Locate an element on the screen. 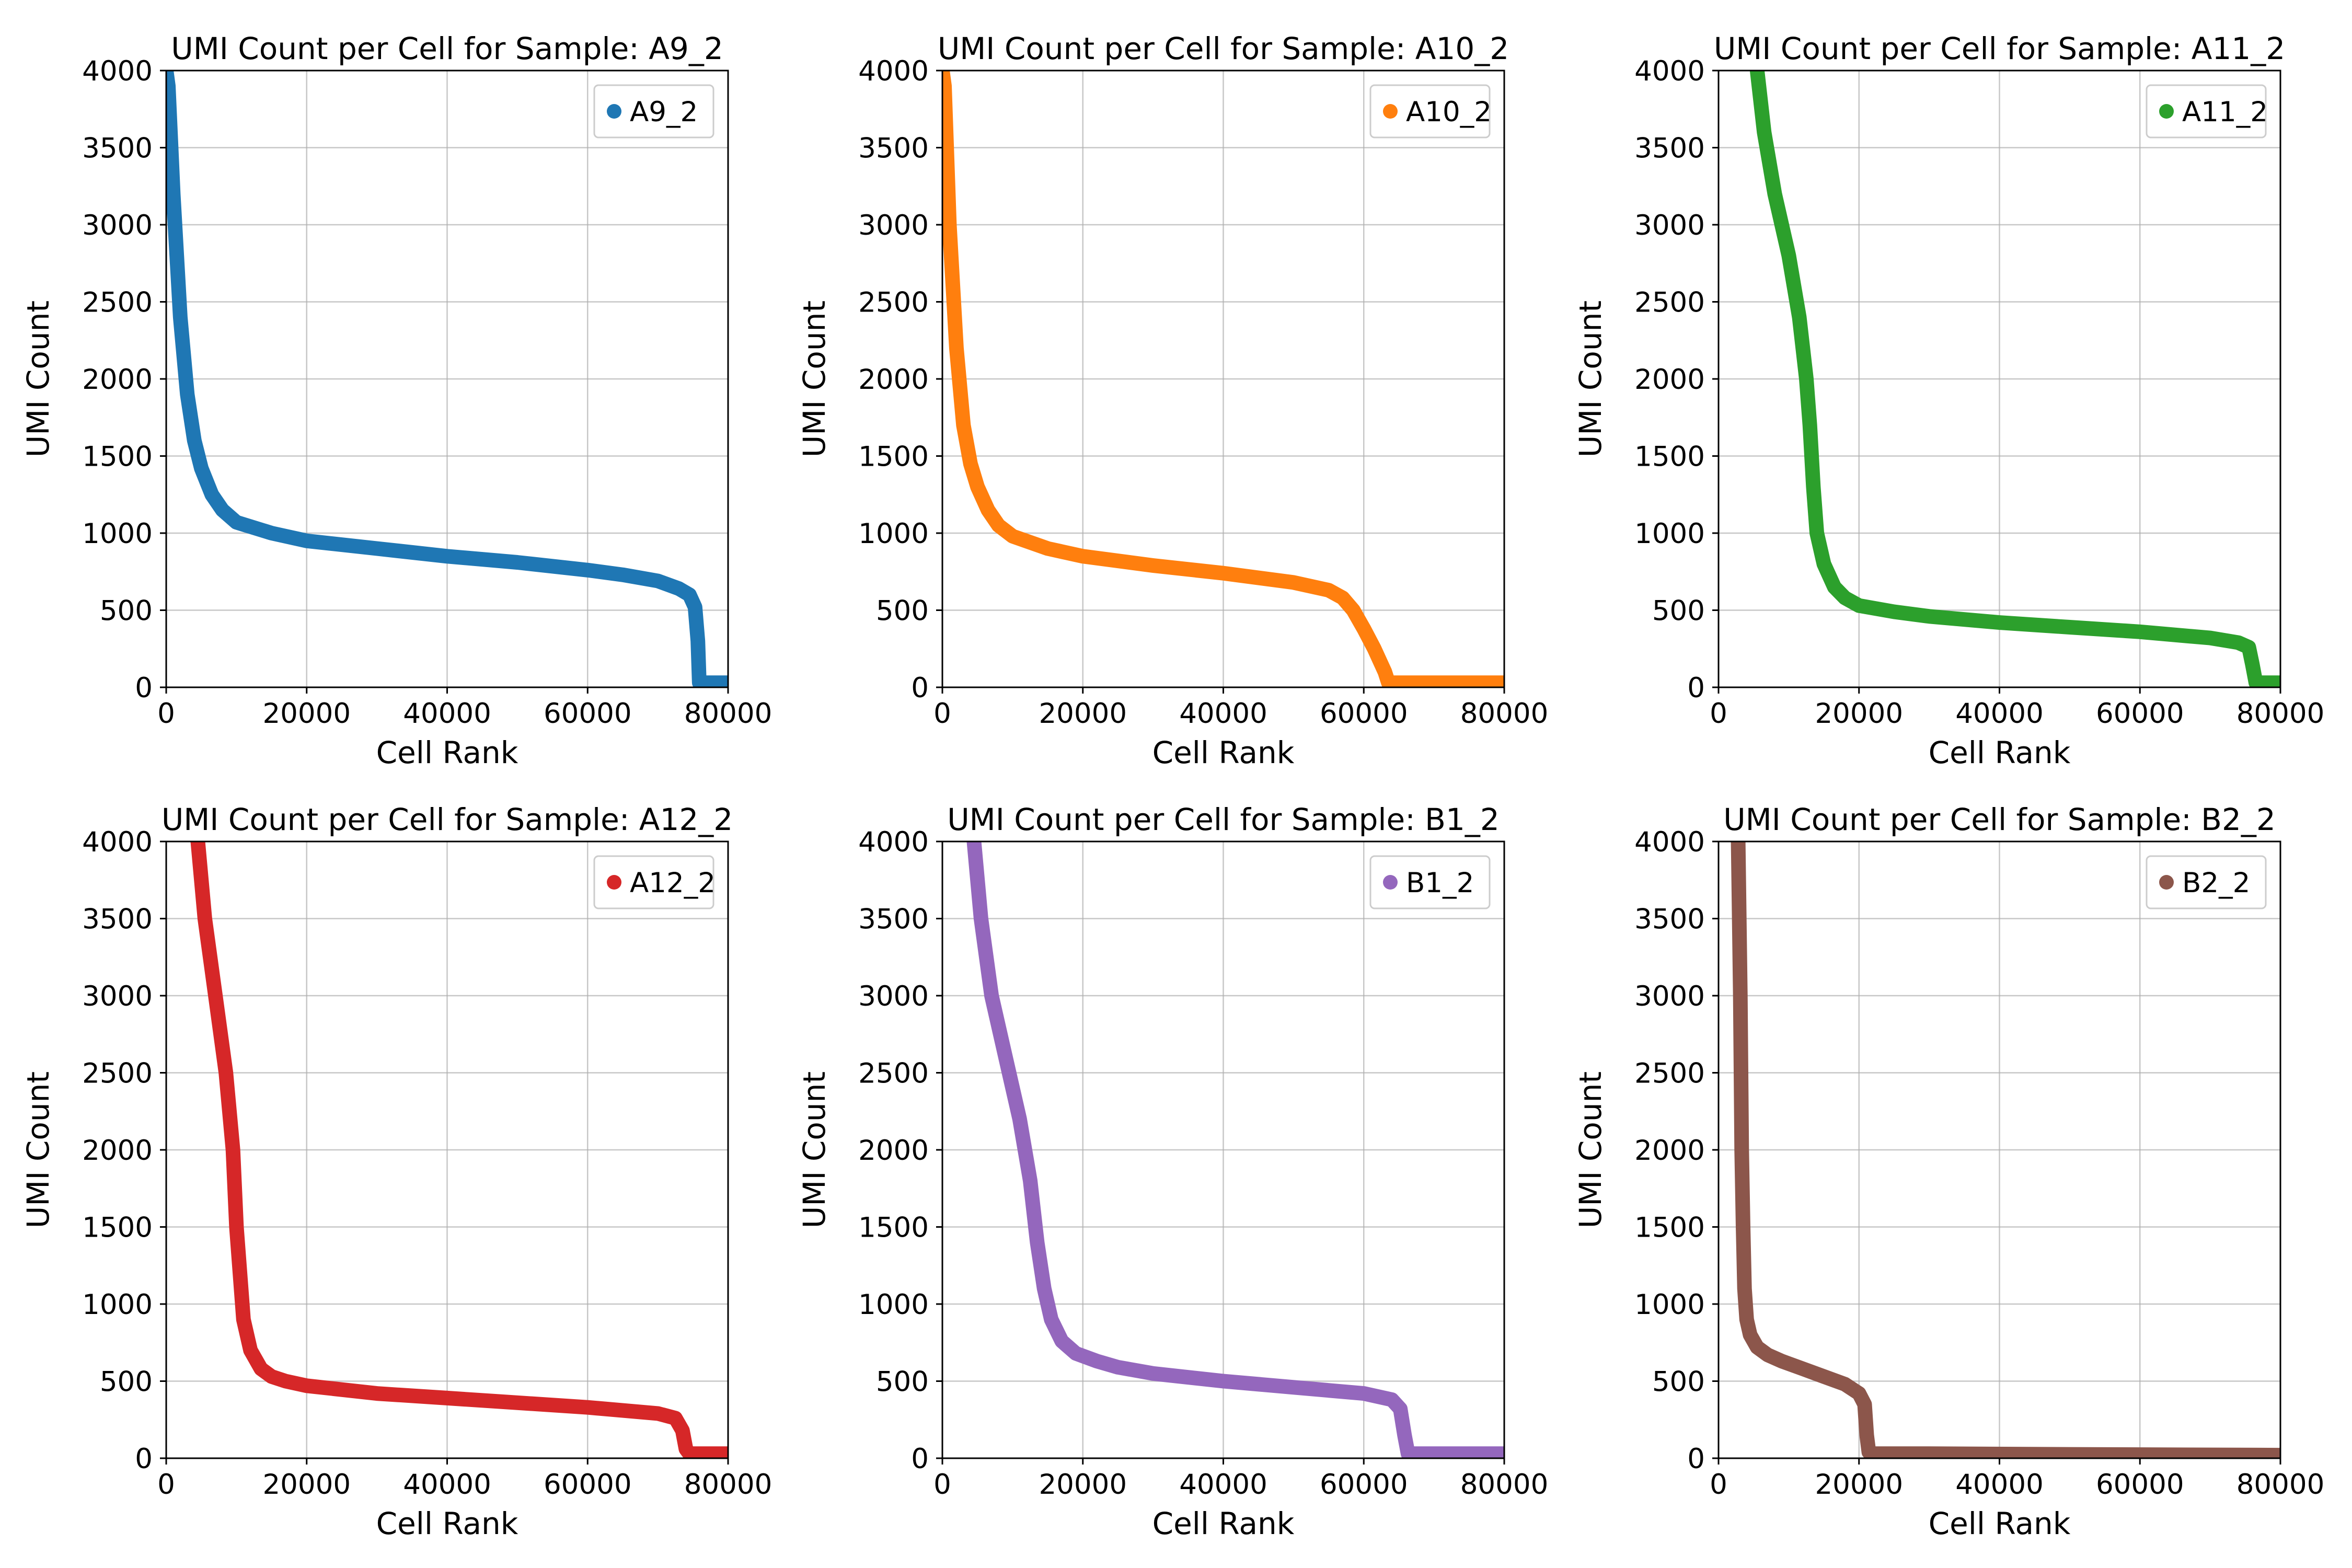 Image resolution: width=2352 pixels, height=1568 pixels. legend-label: B2_2 is located at coordinates (2216, 883).